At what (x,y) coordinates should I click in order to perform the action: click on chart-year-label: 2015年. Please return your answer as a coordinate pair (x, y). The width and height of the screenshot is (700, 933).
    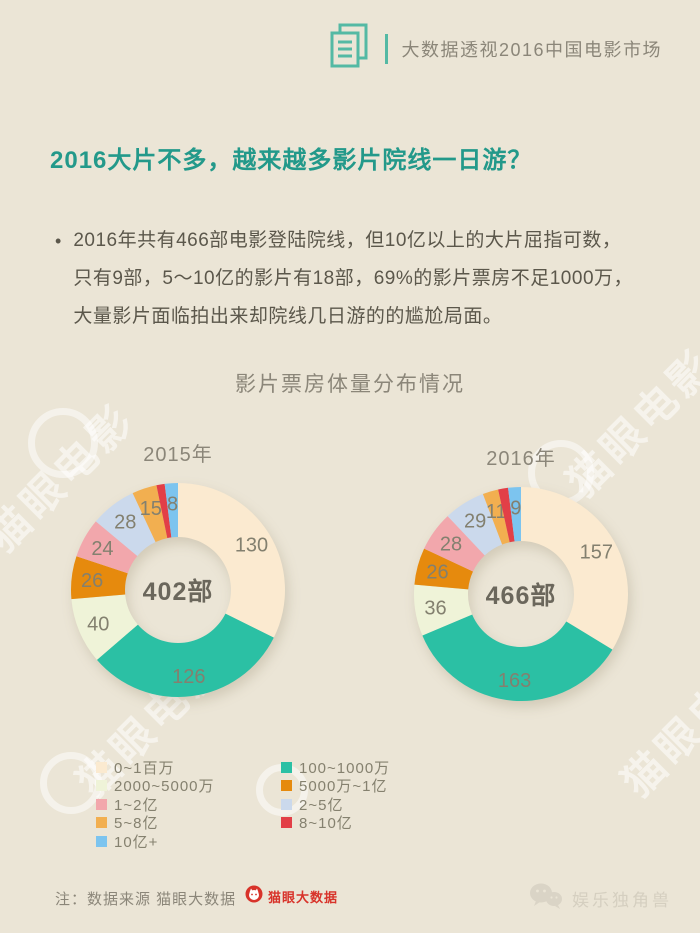
    Looking at the image, I should click on (178, 455).